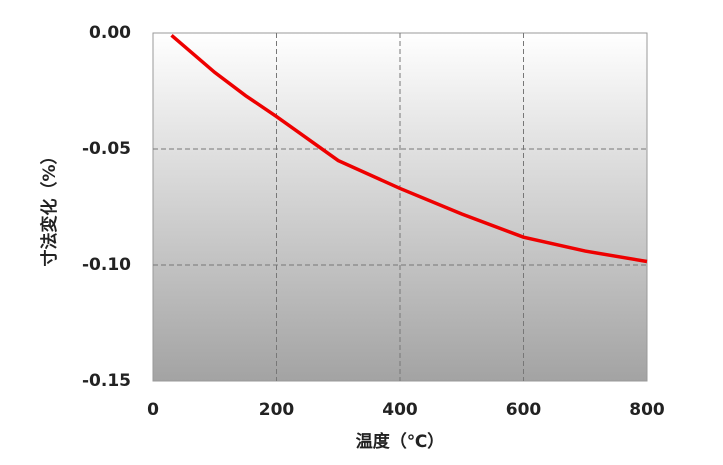 This screenshot has width=723, height=465. Describe the element at coordinates (400, 410) in the screenshot. I see `x-tick-label: 400` at that location.